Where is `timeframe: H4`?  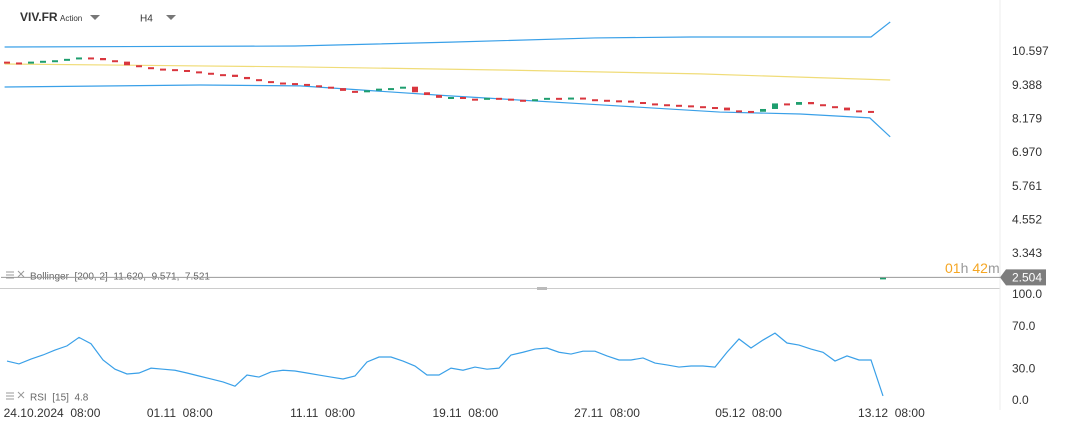
timeframe: H4 is located at coordinates (146, 19).